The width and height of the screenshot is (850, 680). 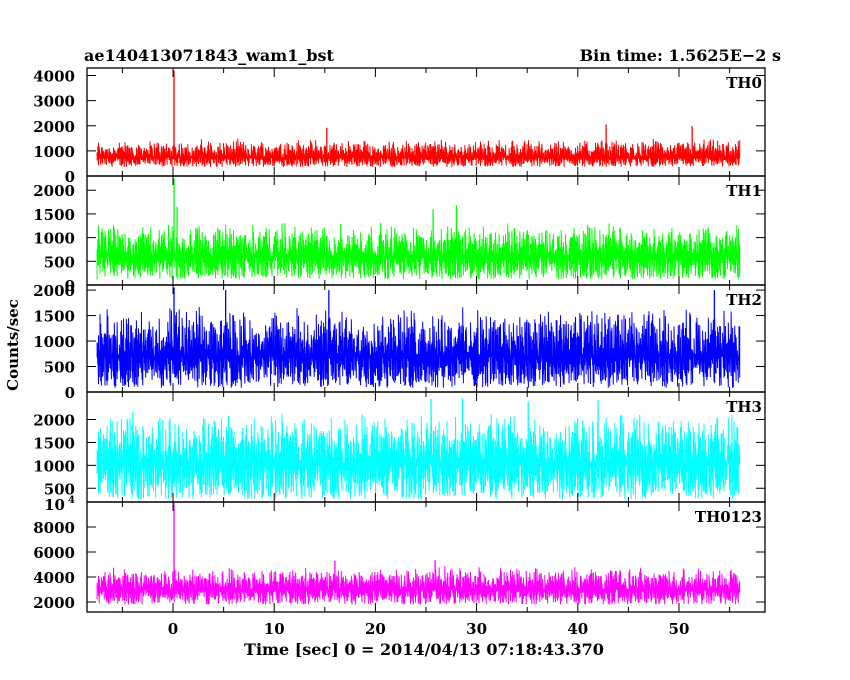 What do you see at coordinates (54, 528) in the screenshot?
I see `ytick-label-th0123-8000: 8000` at bounding box center [54, 528].